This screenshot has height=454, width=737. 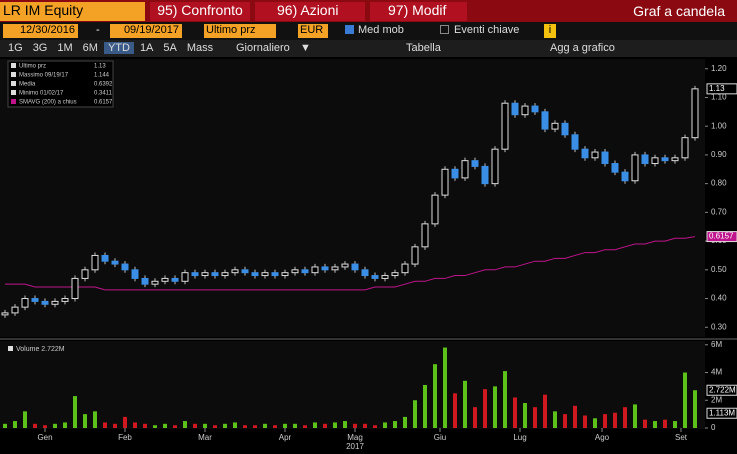 I want to click on last-tag-label: 1.13, so click(x=717, y=88).